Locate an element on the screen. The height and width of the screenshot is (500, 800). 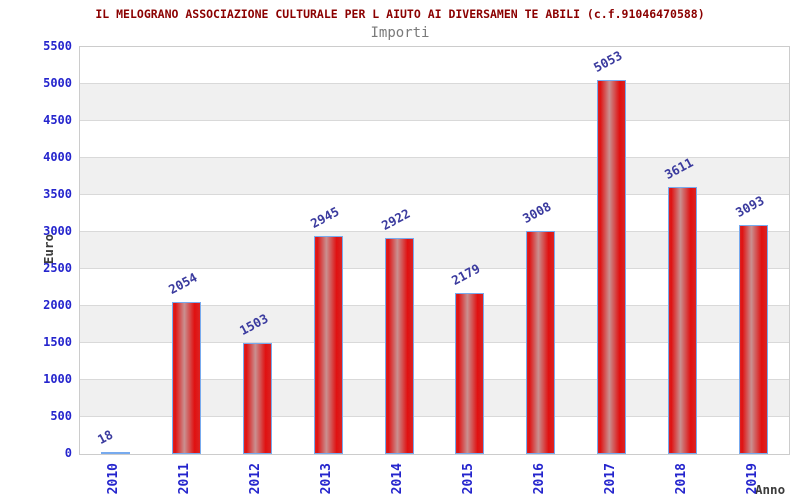
bar-2019 is located at coordinates (754, 339).